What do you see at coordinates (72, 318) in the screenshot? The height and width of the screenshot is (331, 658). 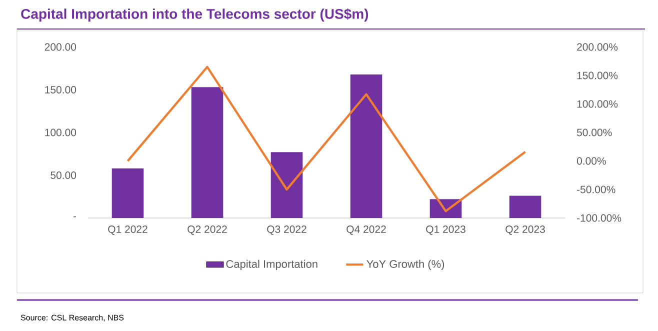 I see `source-note: Source: CSL Research, NBS` at bounding box center [72, 318].